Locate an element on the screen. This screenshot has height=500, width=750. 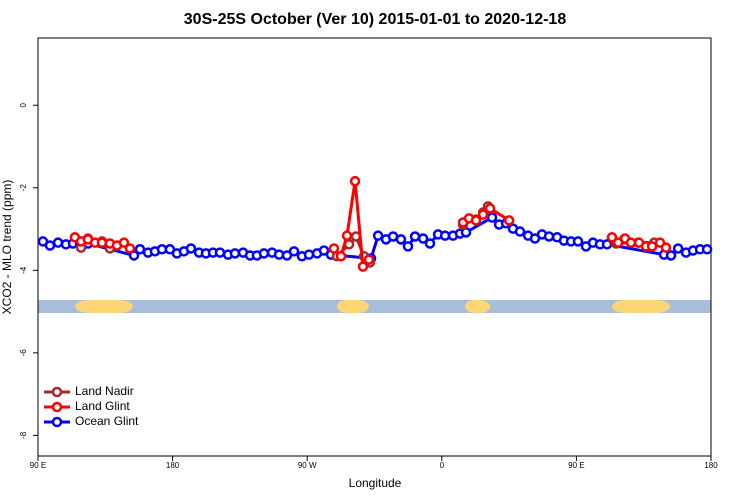
legend-label: Land Nadir is located at coordinates (104, 391).